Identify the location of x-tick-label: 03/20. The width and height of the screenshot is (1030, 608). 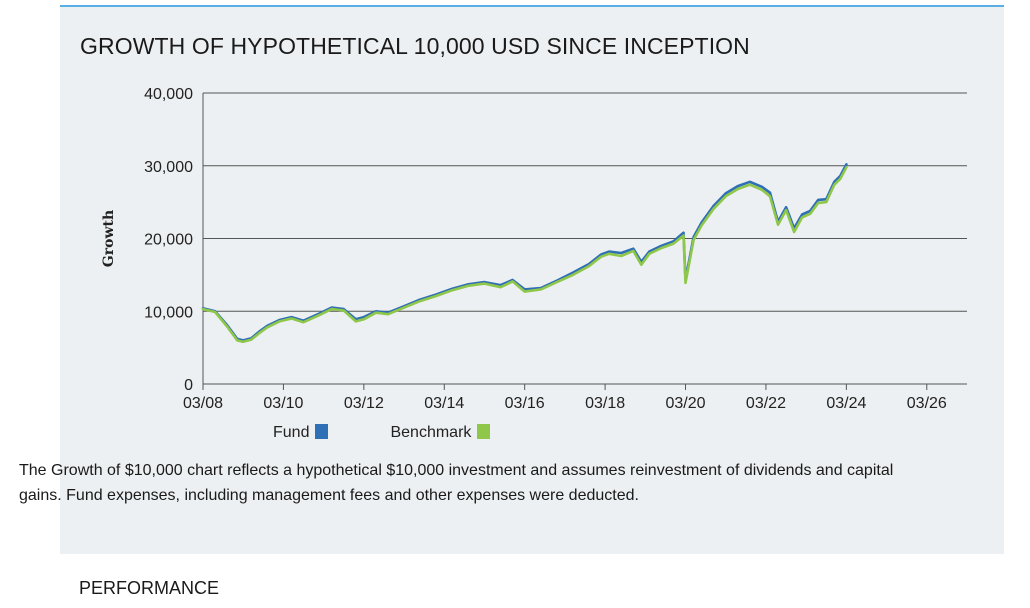
(686, 403).